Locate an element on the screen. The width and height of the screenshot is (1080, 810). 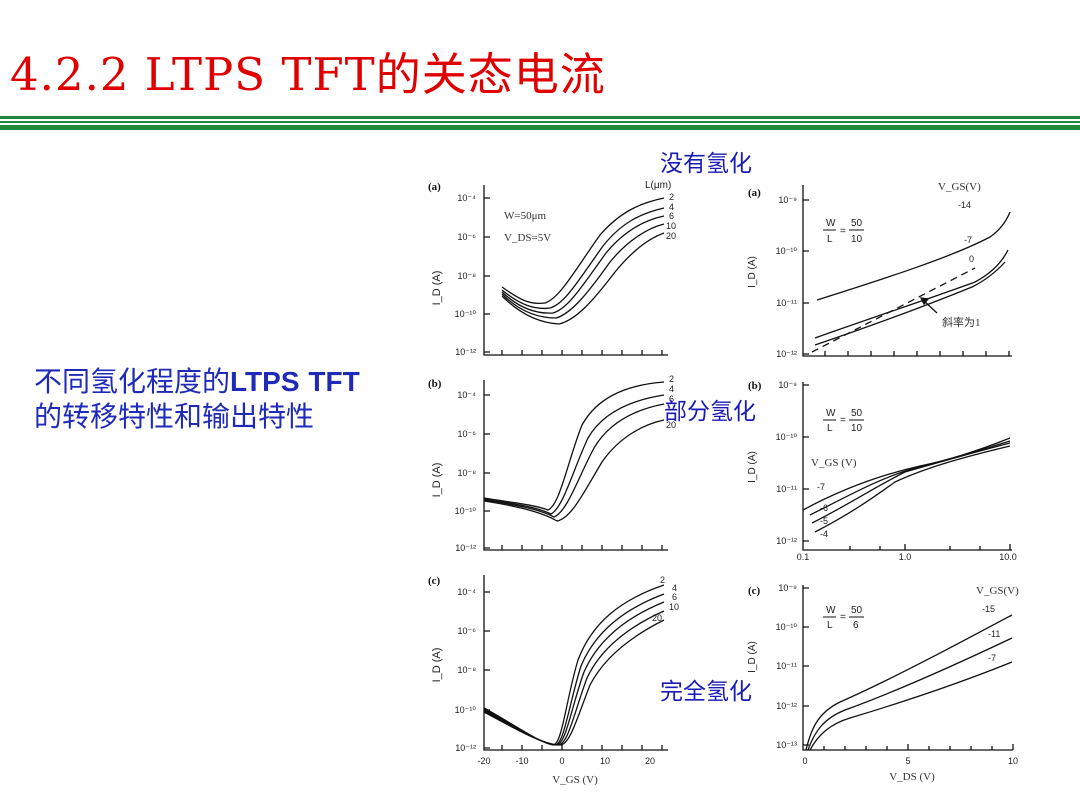
transfer-panel-c is located at coordinates (575, 663).